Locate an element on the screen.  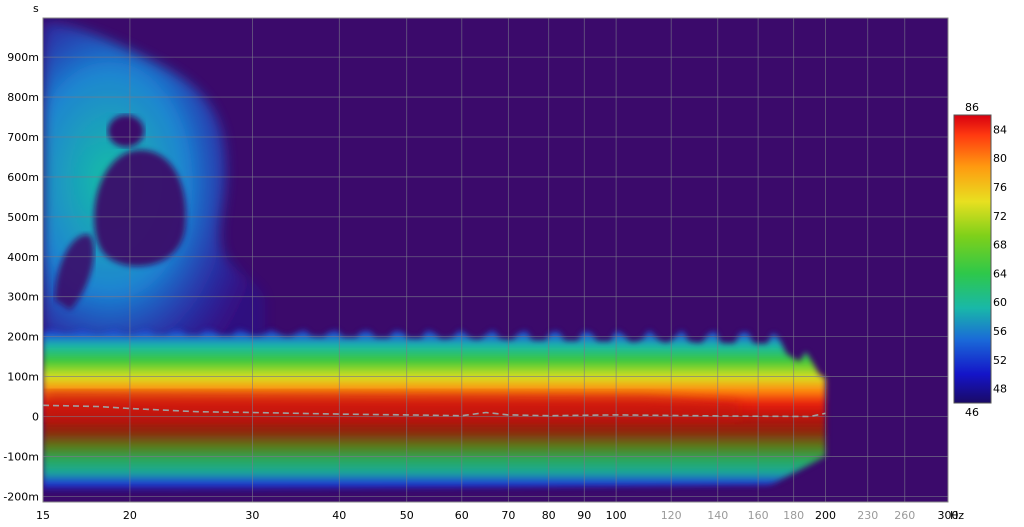
y-tick-label: 900m is located at coordinates (23, 57).